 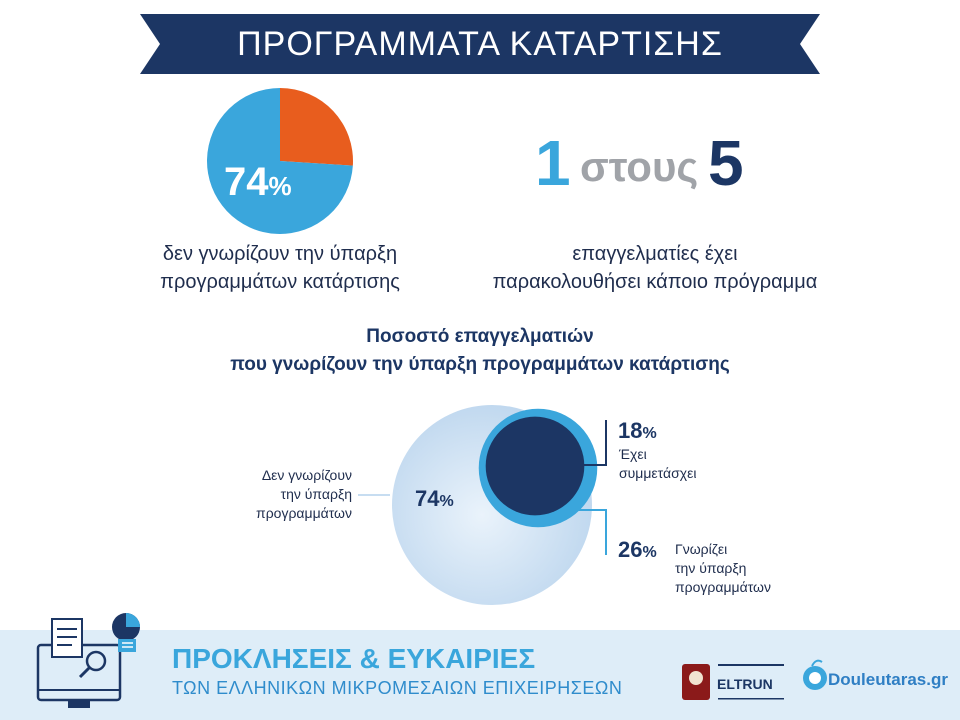 What do you see at coordinates (397, 688) in the screenshot?
I see `footer-subtitle: ΤΩΝ ΕΛΛΗΝΙΚΩΝ ΜΙΚΡΟΜΕΣΑΙΩΝ ΕΠΙΧΕΙΡΗΣΕΩΝ` at bounding box center [397, 688].